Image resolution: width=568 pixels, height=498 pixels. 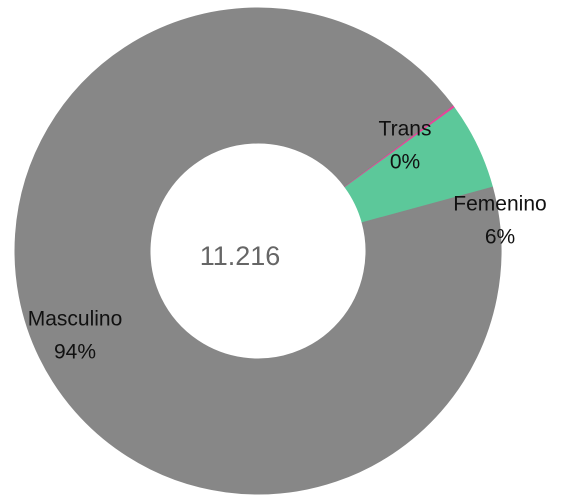 What do you see at coordinates (240, 256) in the screenshot?
I see `center-label: 11.216` at bounding box center [240, 256].